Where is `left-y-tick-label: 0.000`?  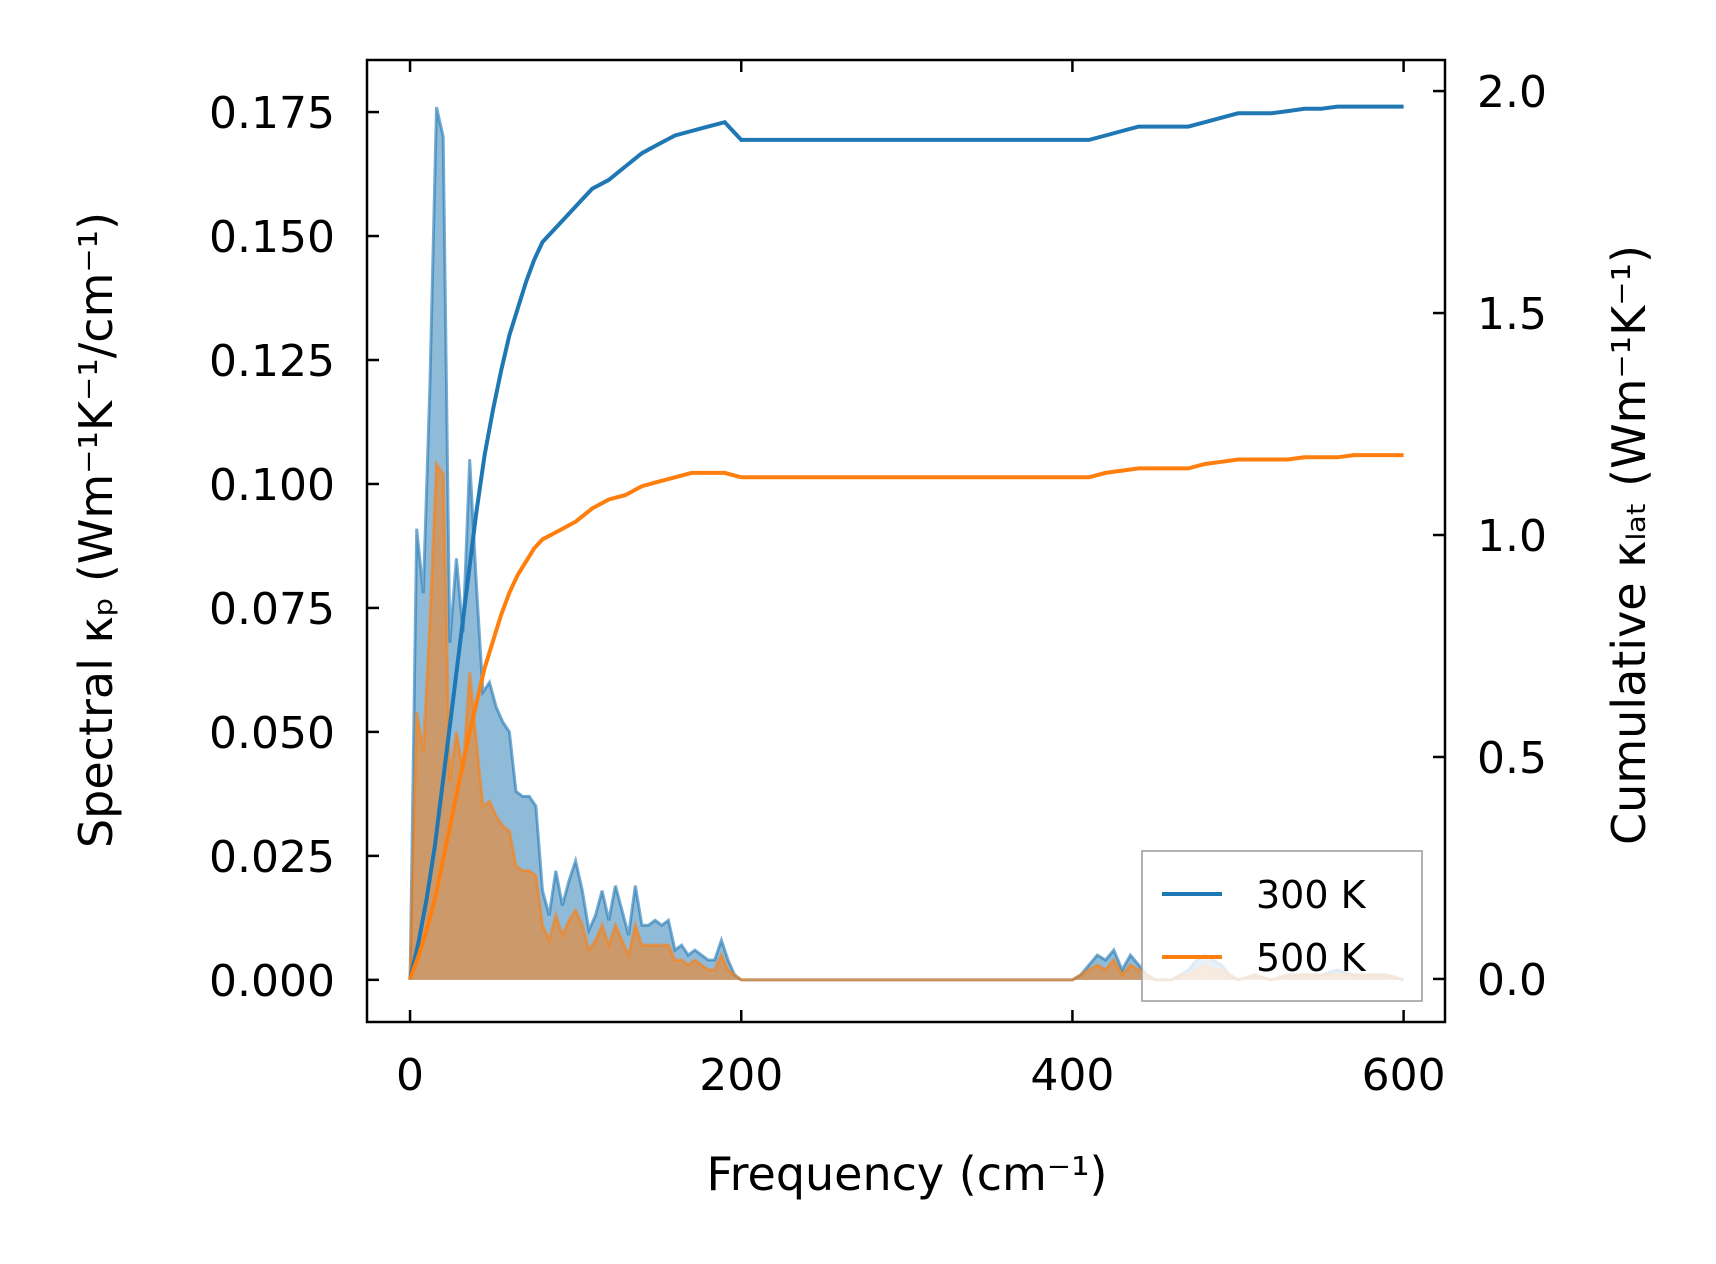 left-y-tick-label: 0.000 is located at coordinates (272, 981).